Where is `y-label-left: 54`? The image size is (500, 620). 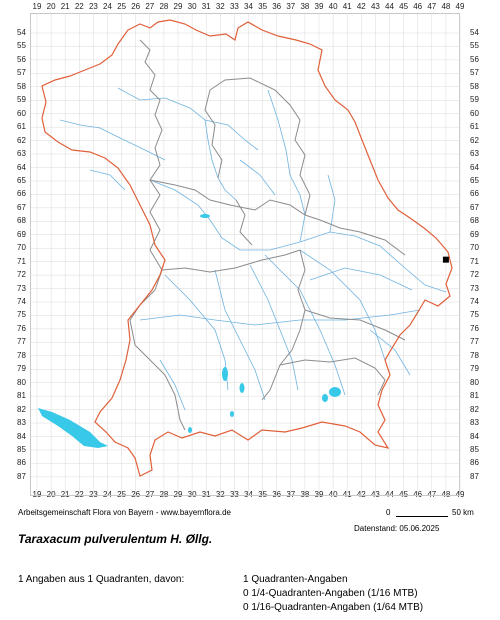 y-label-left: 54 is located at coordinates (21, 32).